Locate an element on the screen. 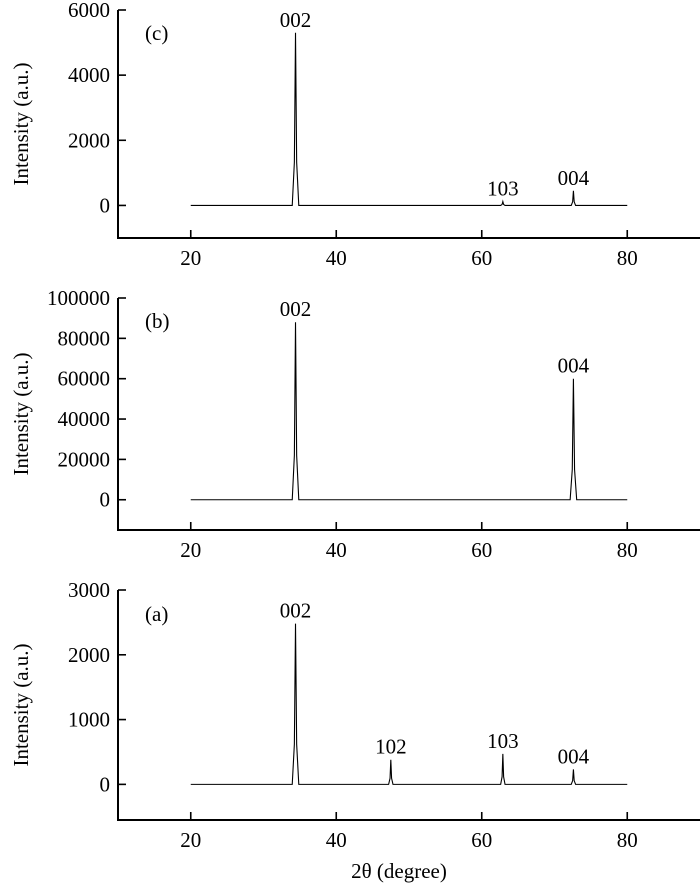  y-tick-label: 100000 is located at coordinates (78, 298).